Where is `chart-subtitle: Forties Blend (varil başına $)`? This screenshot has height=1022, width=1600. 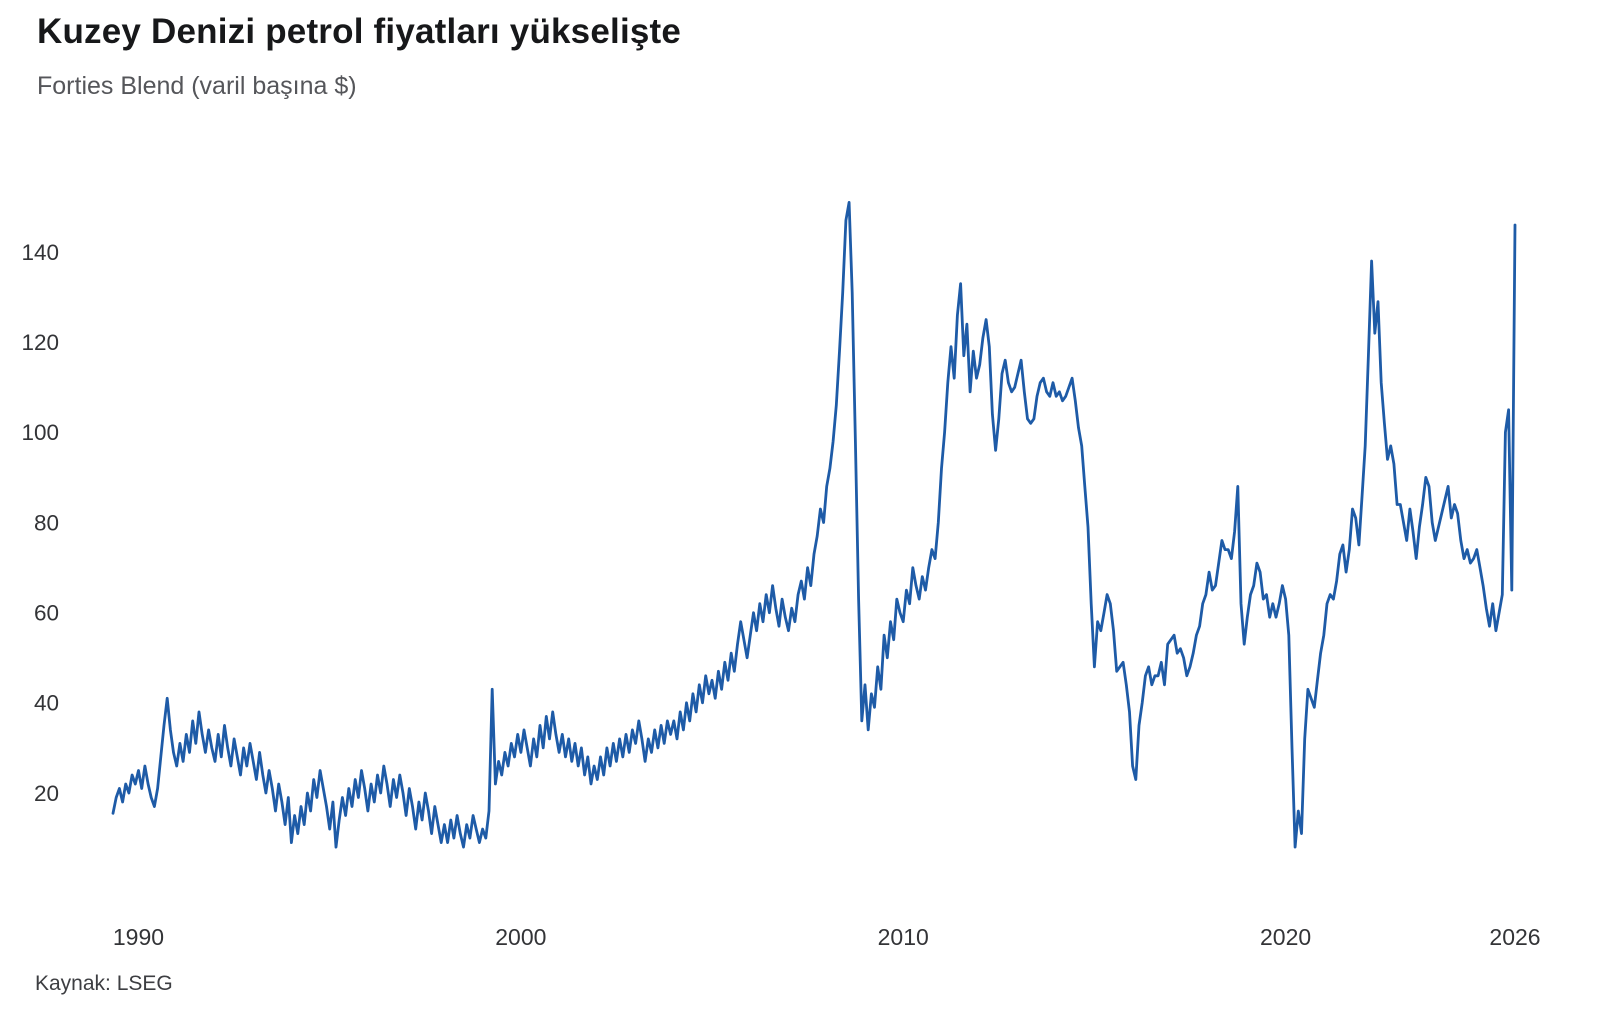 chart-subtitle: Forties Blend (varil başına $) is located at coordinates (197, 86).